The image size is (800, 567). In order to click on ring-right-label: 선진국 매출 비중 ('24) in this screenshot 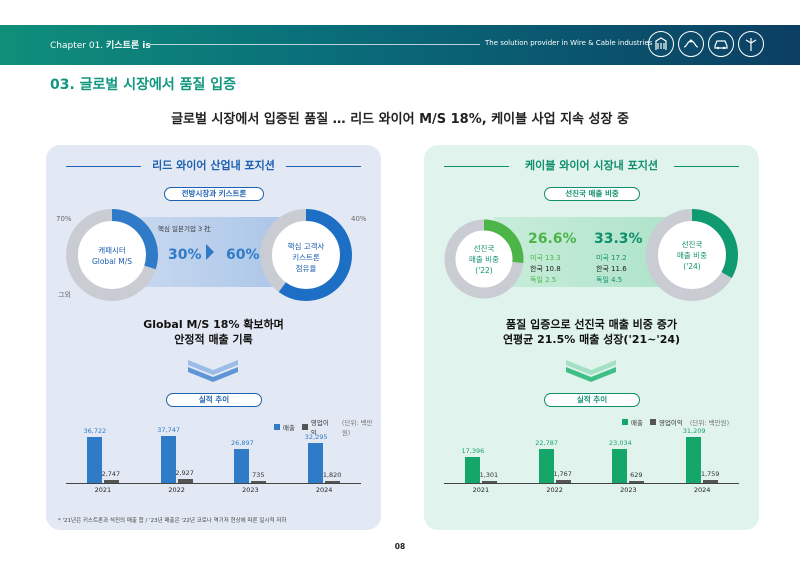, I will do `click(692, 255)`.